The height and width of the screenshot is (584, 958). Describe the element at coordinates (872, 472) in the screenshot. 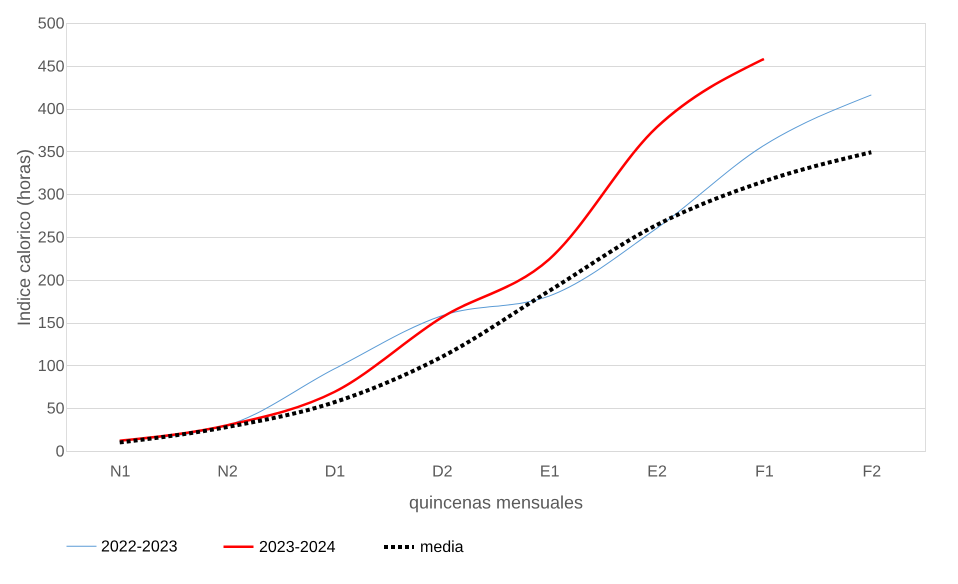

I see `x-tick-label: F2` at that location.